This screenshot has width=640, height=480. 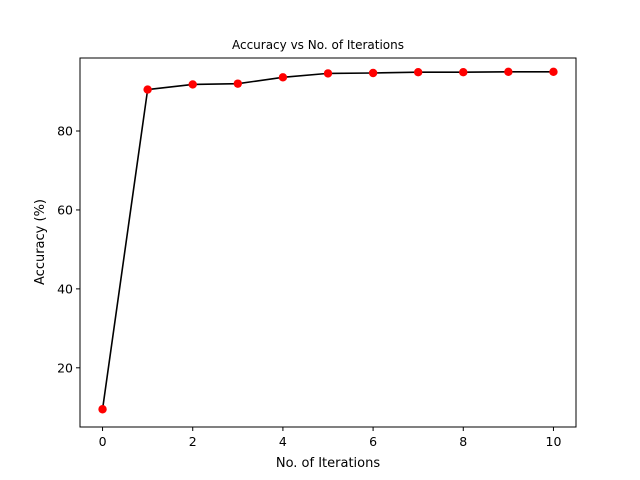 What do you see at coordinates (283, 441) in the screenshot?
I see `x-tick-label: 4` at bounding box center [283, 441].